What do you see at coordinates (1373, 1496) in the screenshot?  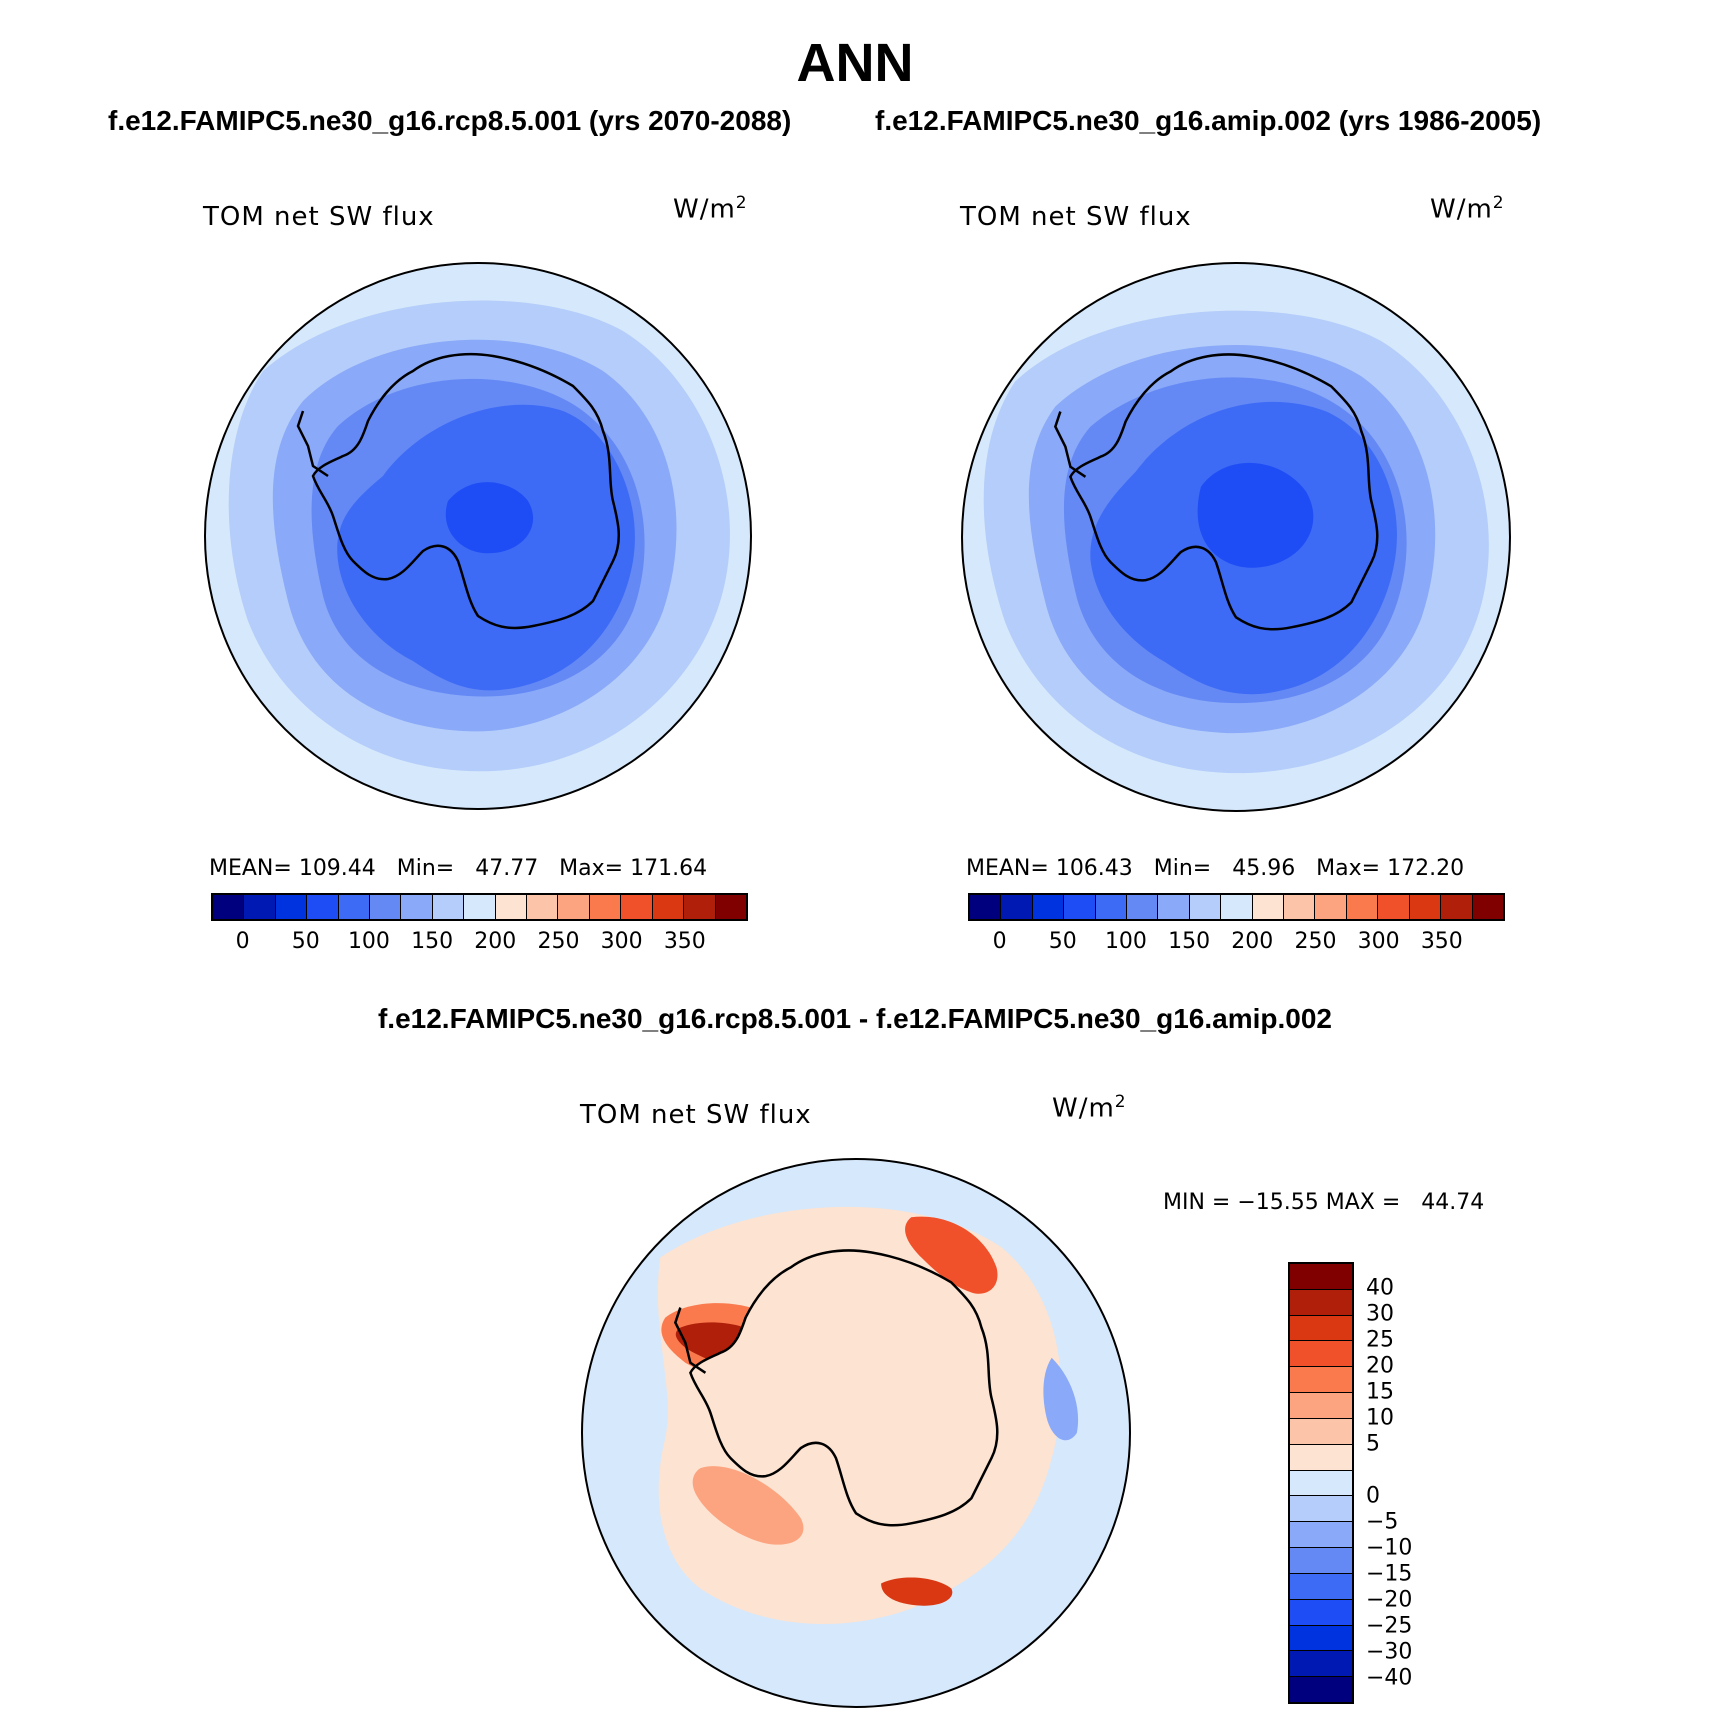 I see `panel3-colorbar-tick-label: 0` at bounding box center [1373, 1496].